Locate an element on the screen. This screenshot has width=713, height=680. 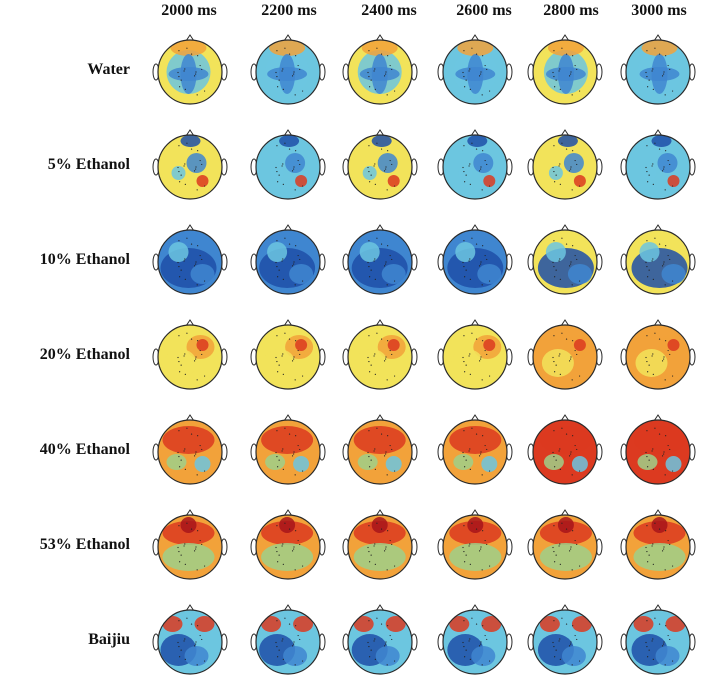
column-header-2600ms: 2600 ms is located at coordinates (484, 10).